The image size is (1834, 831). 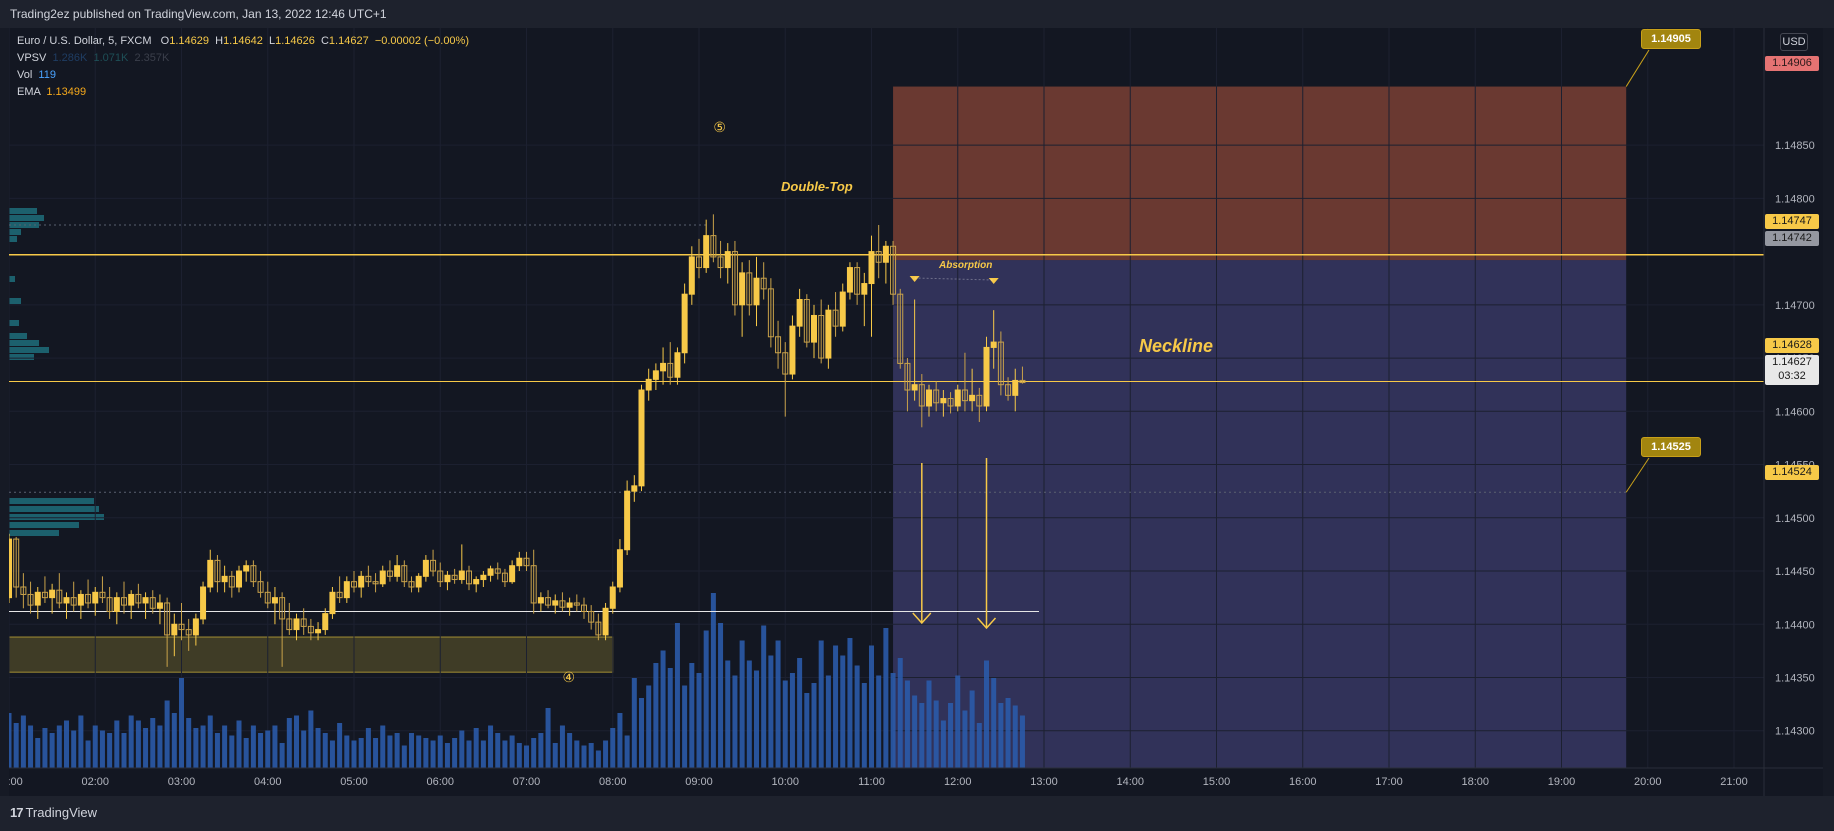 What do you see at coordinates (699, 782) in the screenshot?
I see `time-axis-tick-label: 09:00` at bounding box center [699, 782].